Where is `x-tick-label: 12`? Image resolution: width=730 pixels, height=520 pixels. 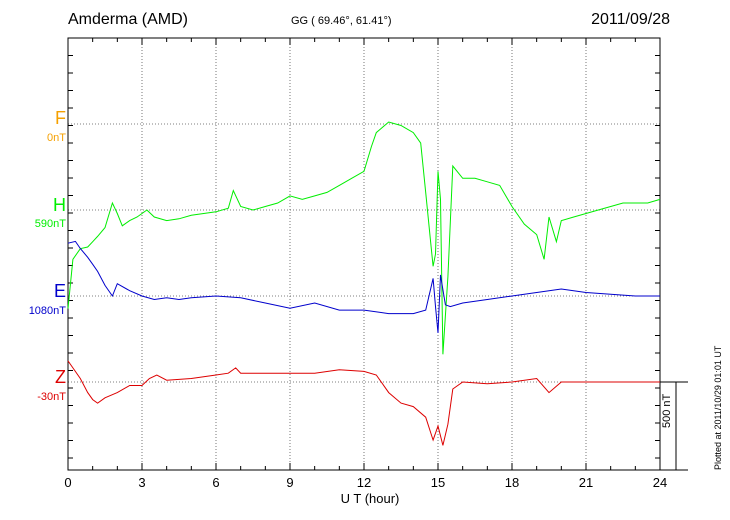
x-tick-label: 12 is located at coordinates (364, 482).